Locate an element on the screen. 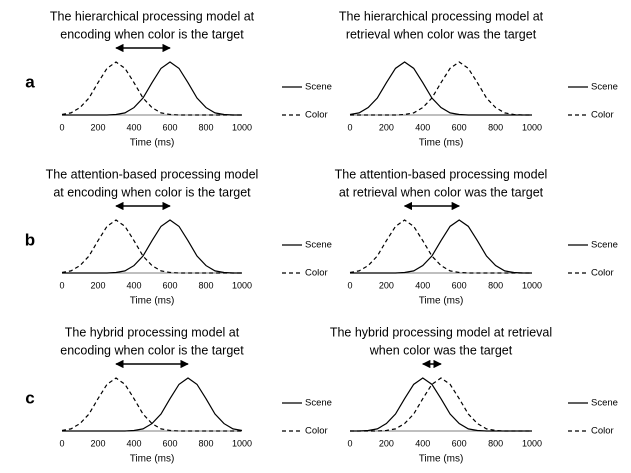 Image resolution: width=631 pixels, height=473 pixels. row-label: c is located at coordinates (29, 397).